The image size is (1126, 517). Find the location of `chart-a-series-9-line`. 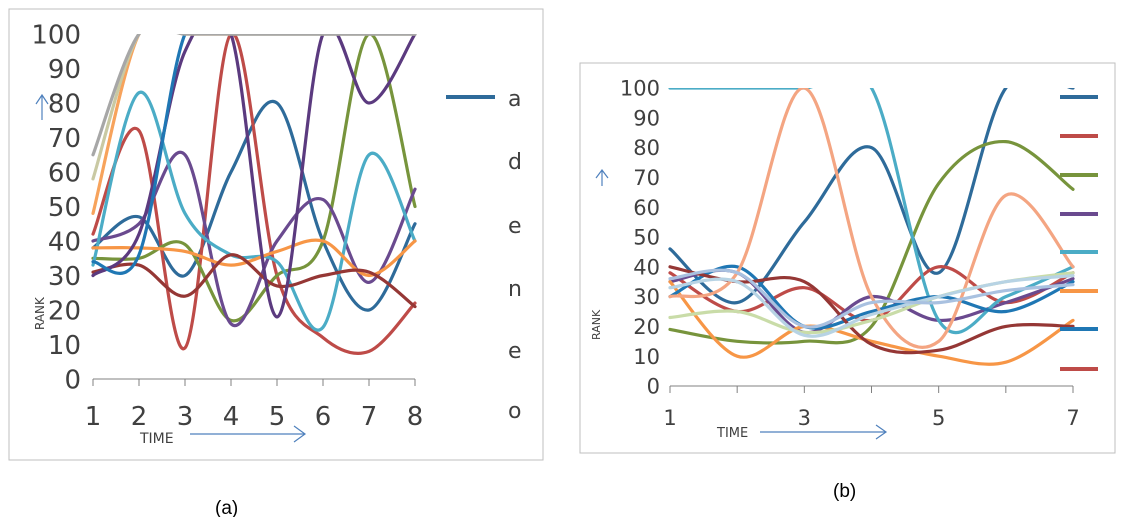

chart-a-series-9-line is located at coordinates (254, 154).